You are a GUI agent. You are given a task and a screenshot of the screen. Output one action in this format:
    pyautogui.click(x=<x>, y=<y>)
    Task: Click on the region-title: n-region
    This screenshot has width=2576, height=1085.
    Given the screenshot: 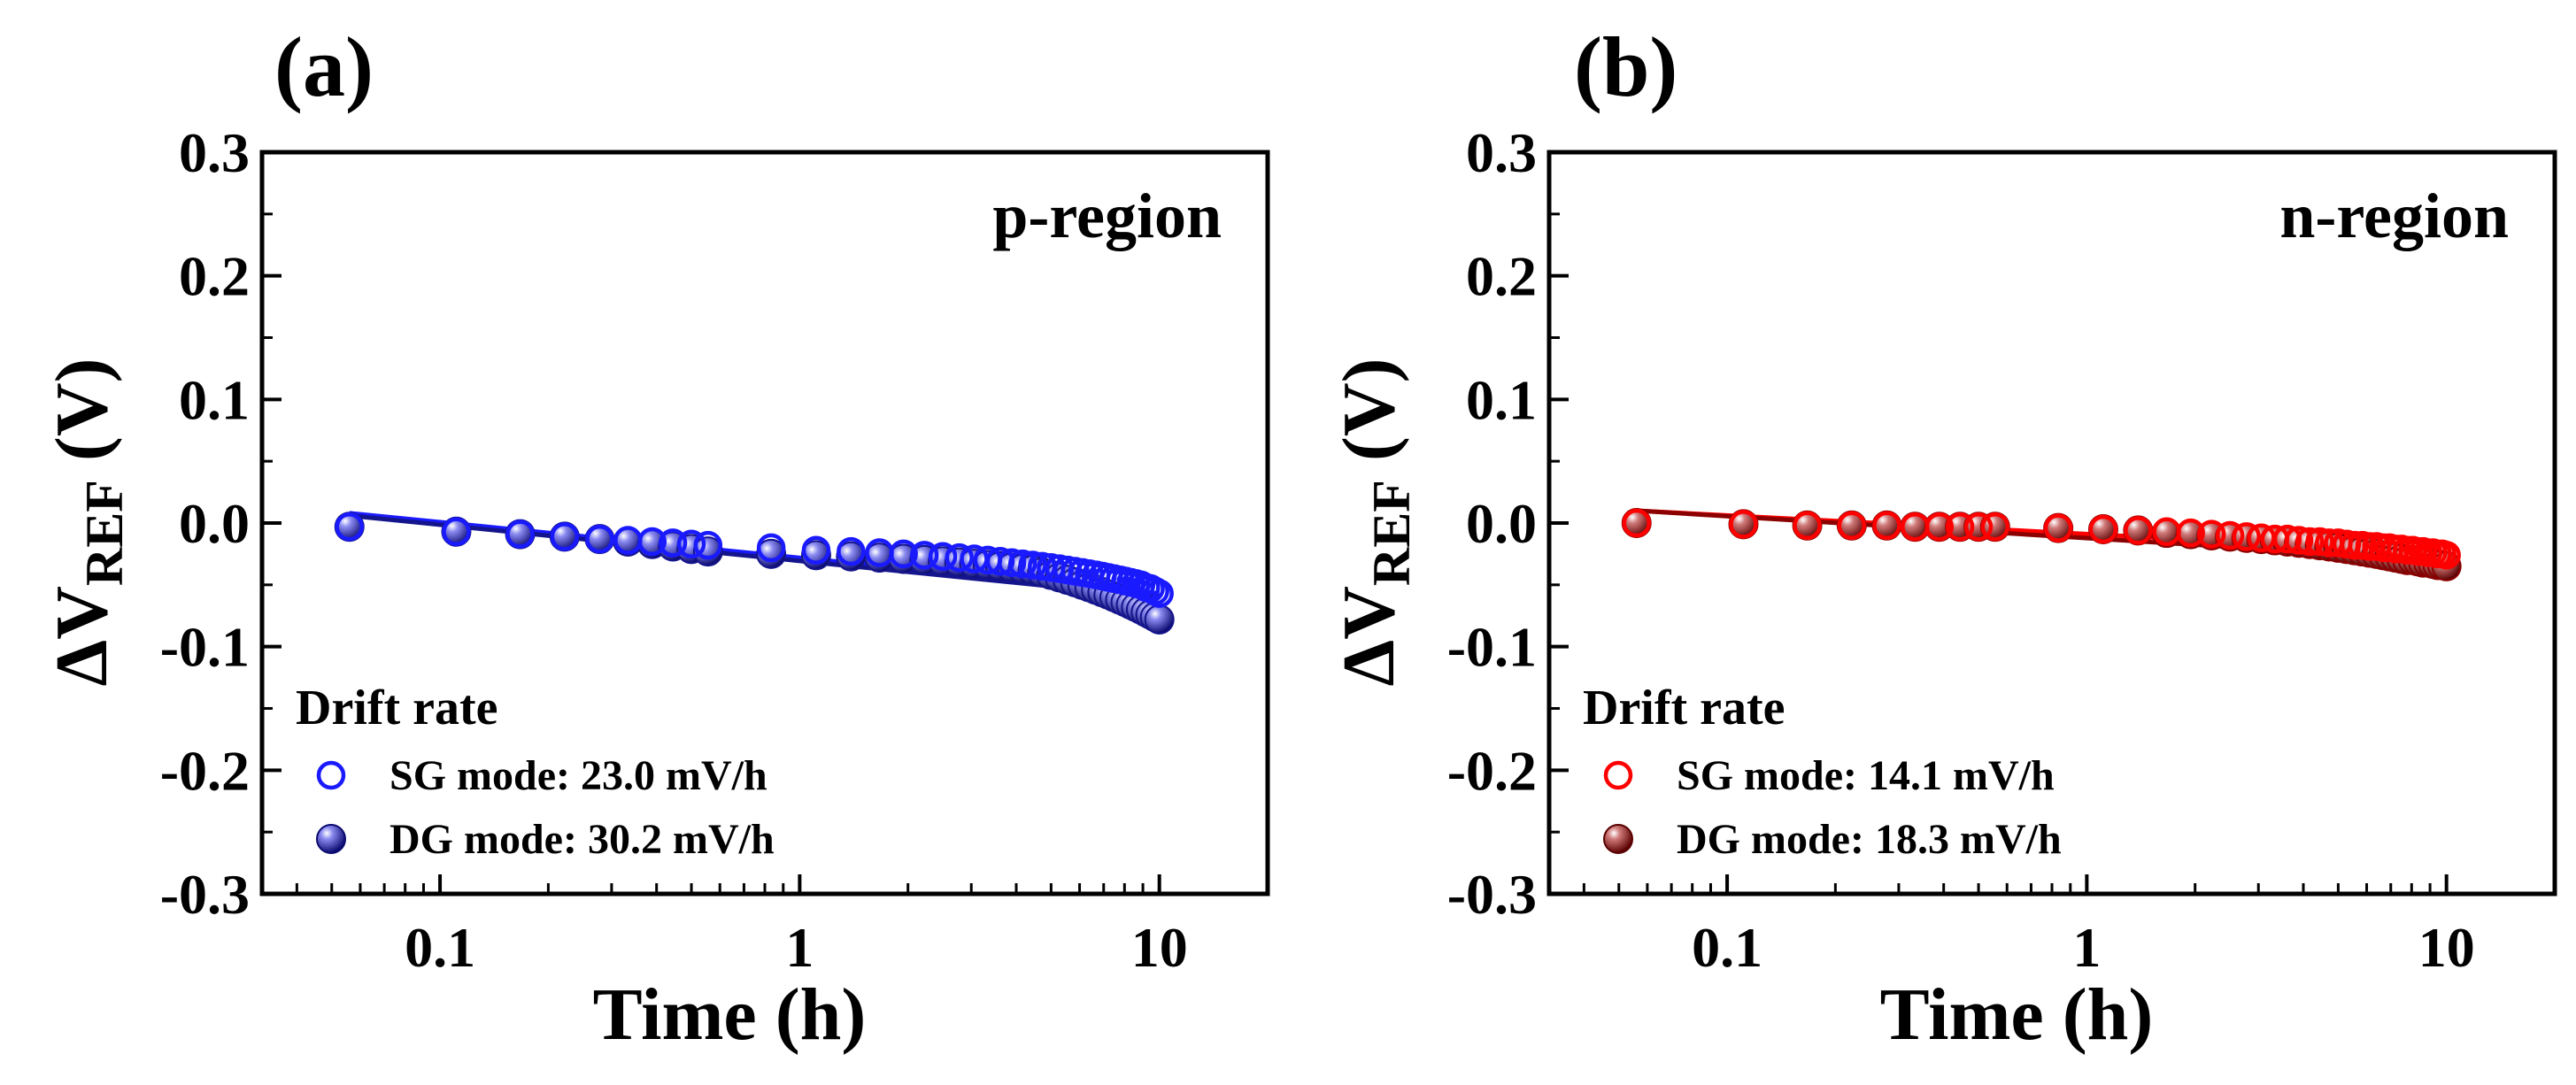 What is the action you would take?
    pyautogui.click(x=2394, y=216)
    